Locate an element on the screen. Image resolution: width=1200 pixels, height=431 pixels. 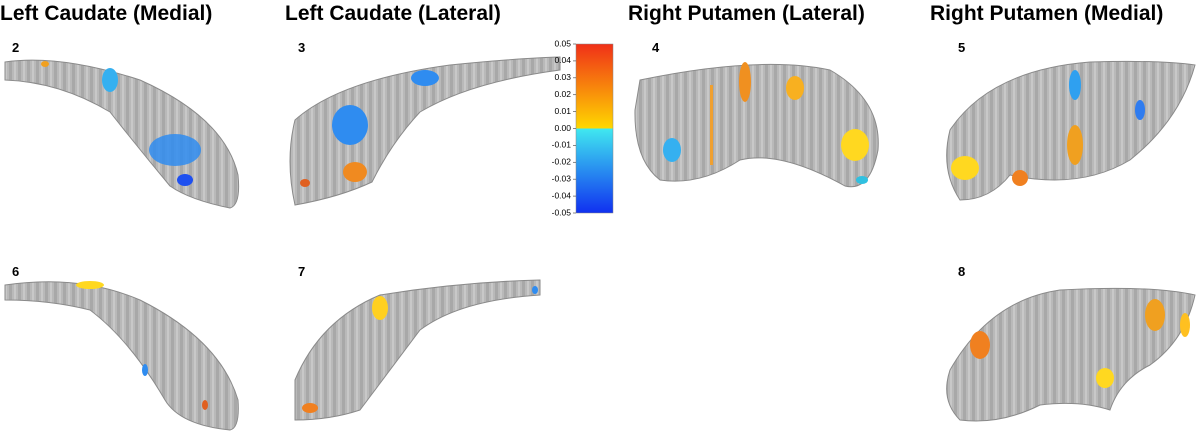
tick-label: 0.00 is located at coordinates (562, 128).